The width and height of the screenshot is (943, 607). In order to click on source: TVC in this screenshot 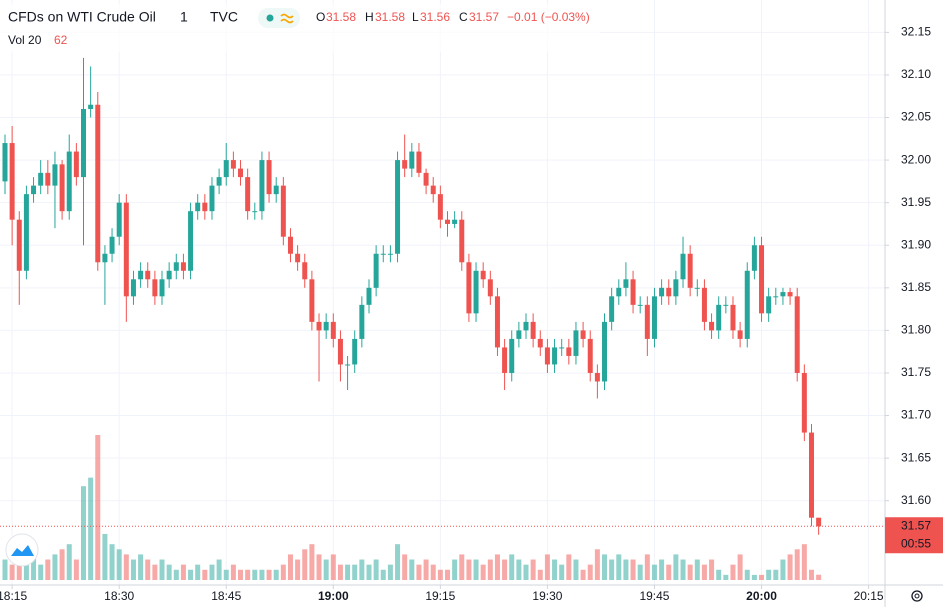, I will do `click(224, 17)`.